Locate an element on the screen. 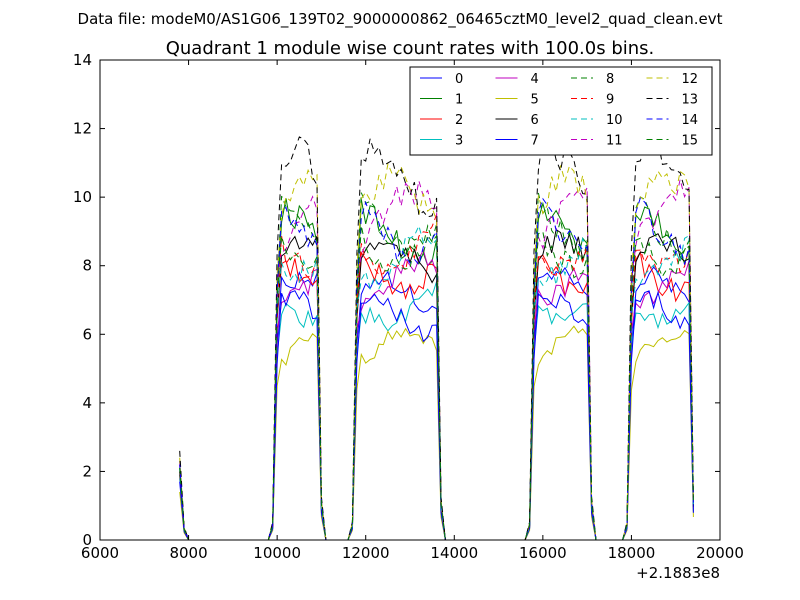 Image resolution: width=800 pixels, height=600 pixels. y-tick-label: 10 is located at coordinates (82, 197).